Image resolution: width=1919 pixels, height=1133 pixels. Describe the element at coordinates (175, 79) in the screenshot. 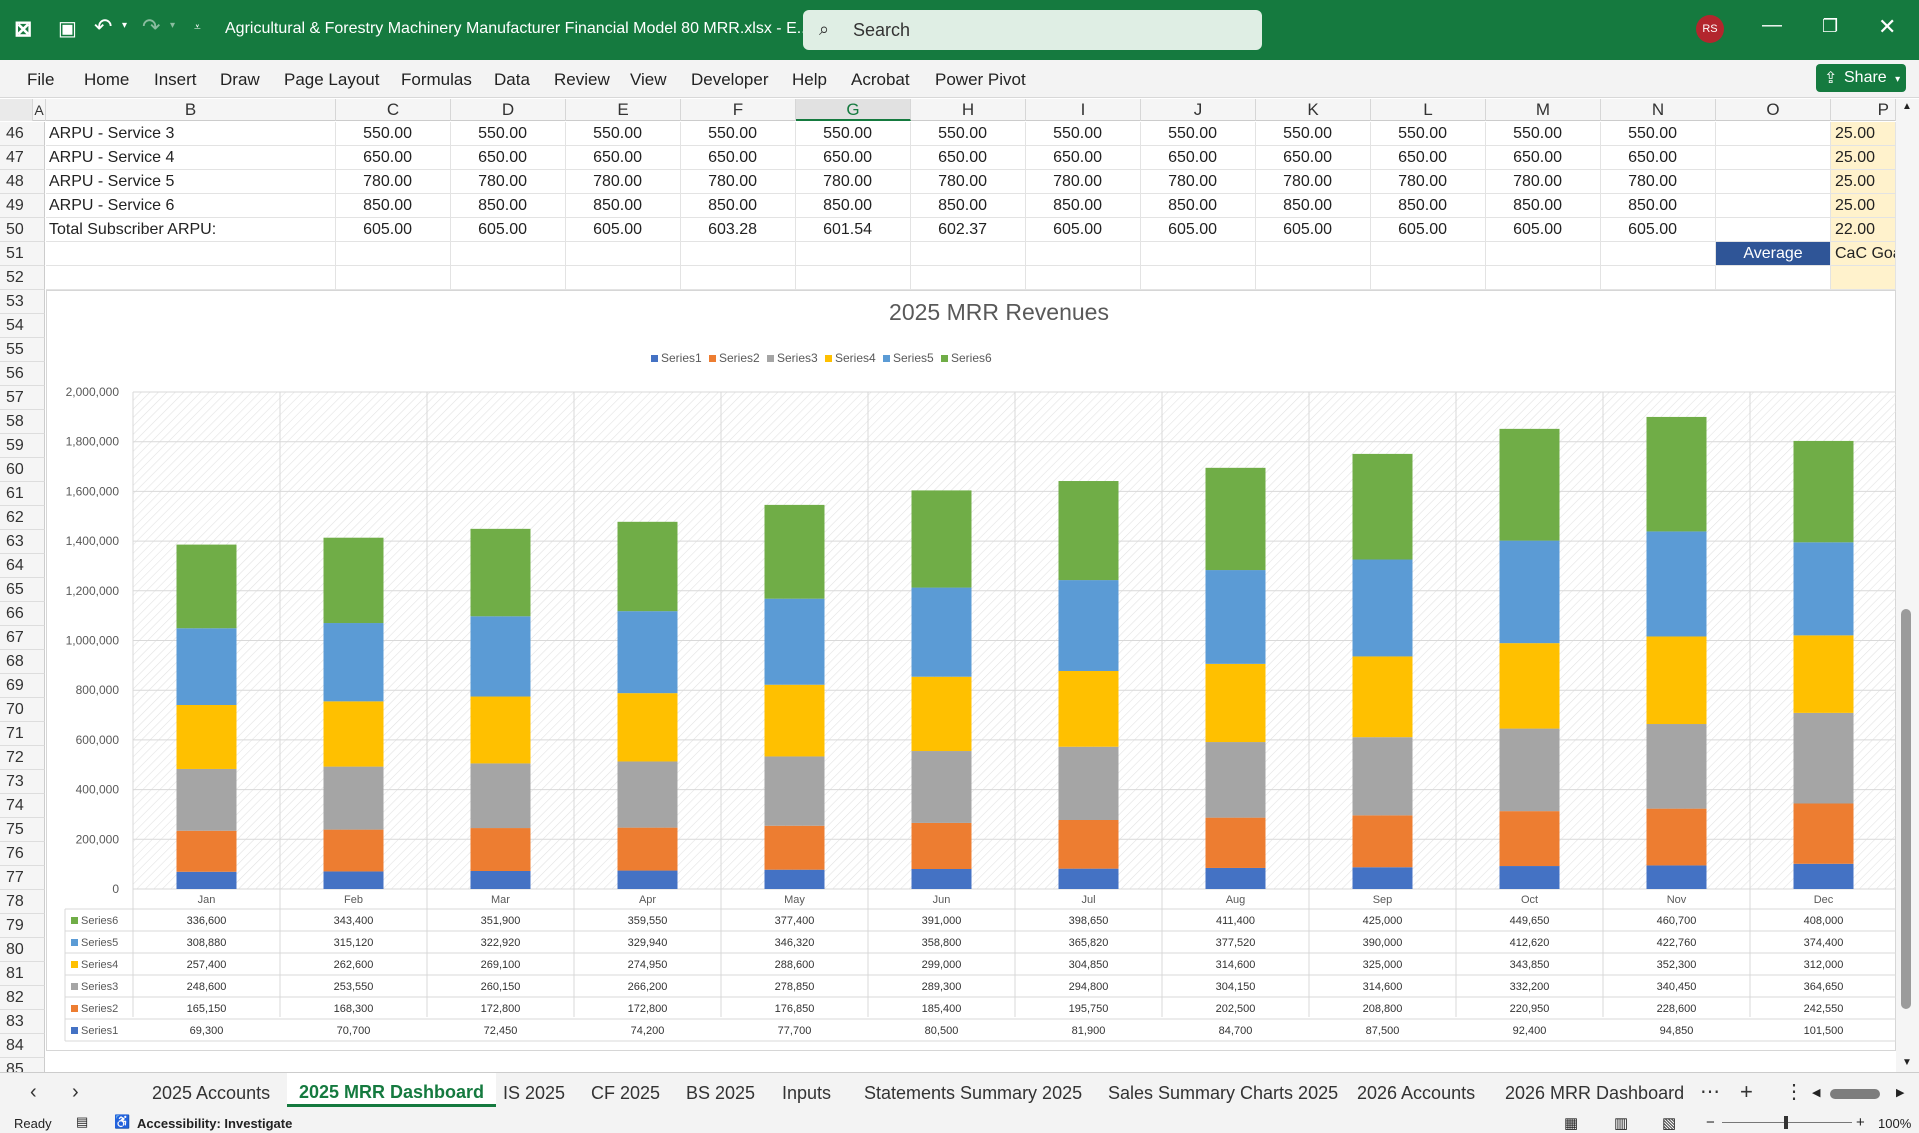

I see `menu-insert: Insert` at that location.